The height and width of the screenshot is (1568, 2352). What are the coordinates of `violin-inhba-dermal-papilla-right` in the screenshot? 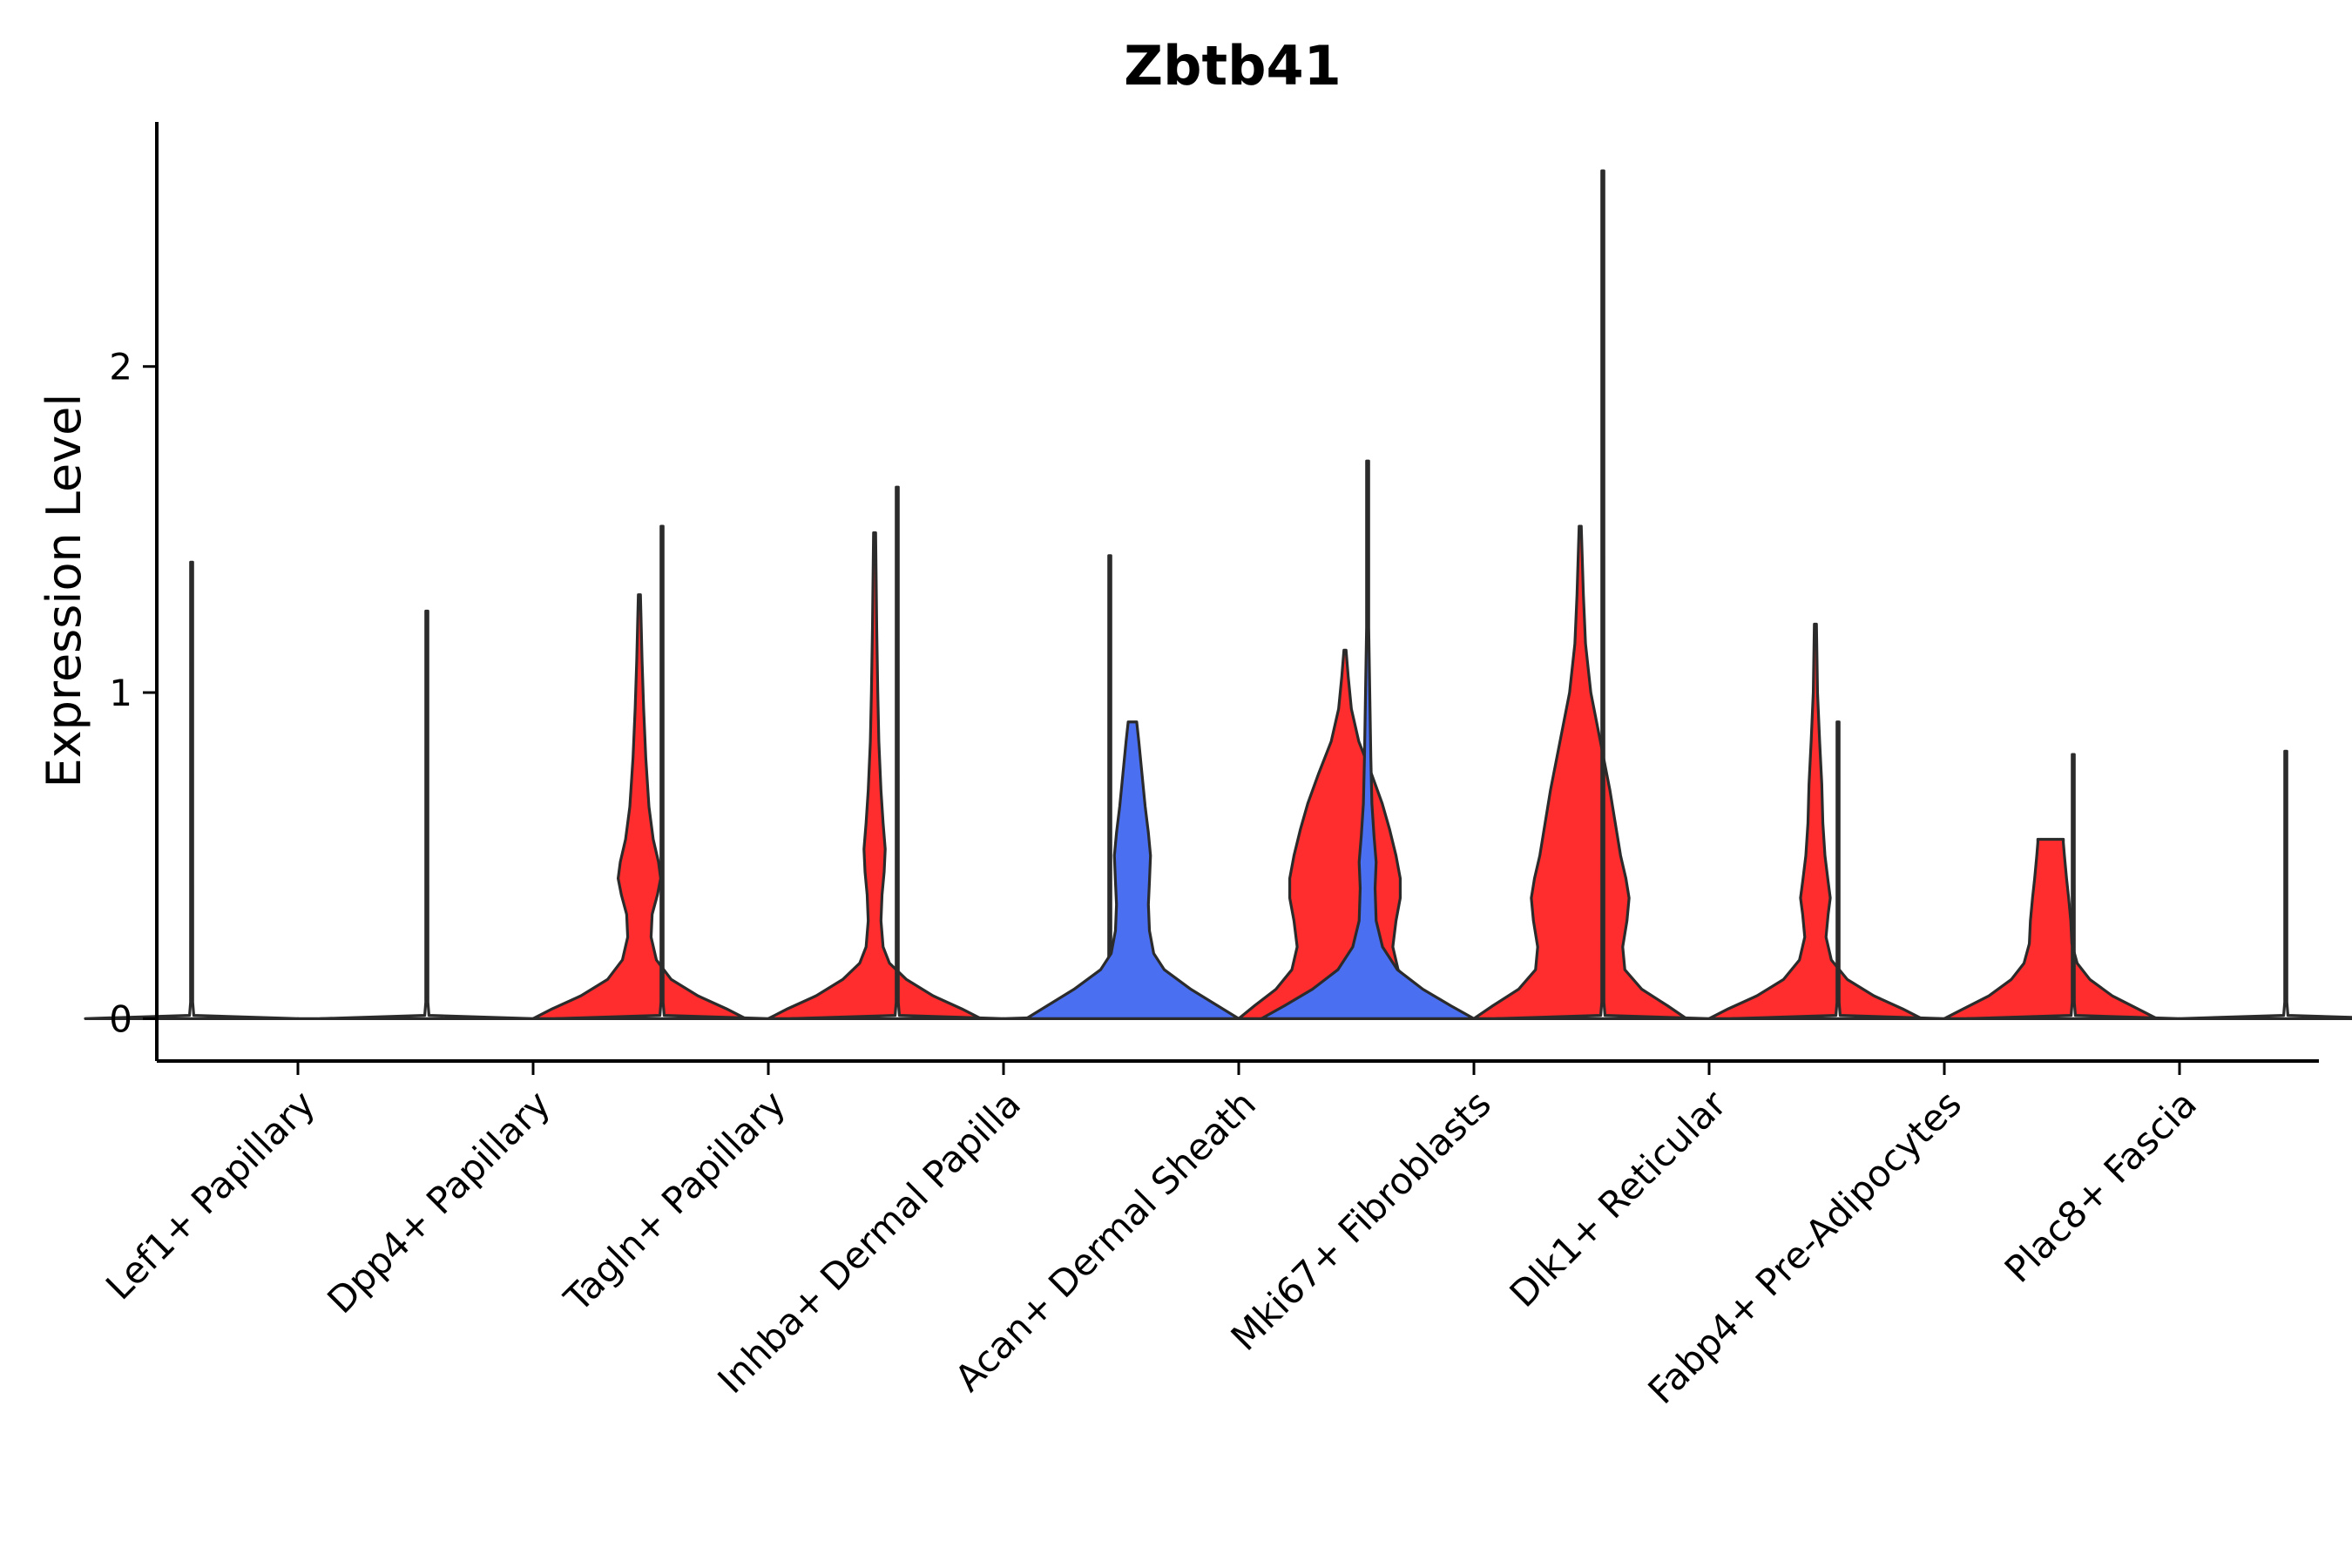 It's located at (1110, 787).